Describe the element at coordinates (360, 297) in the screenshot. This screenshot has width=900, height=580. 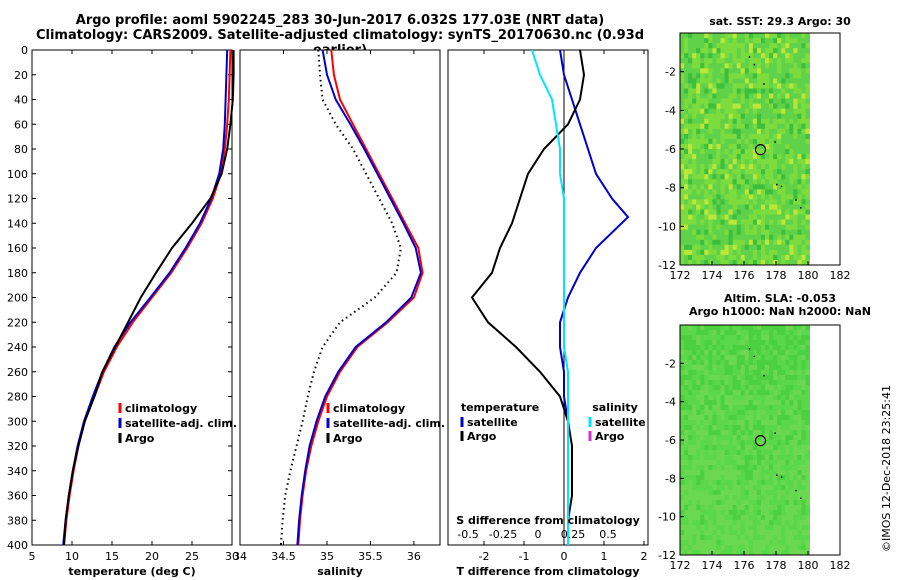
I see `salinity-series-climatology` at that location.